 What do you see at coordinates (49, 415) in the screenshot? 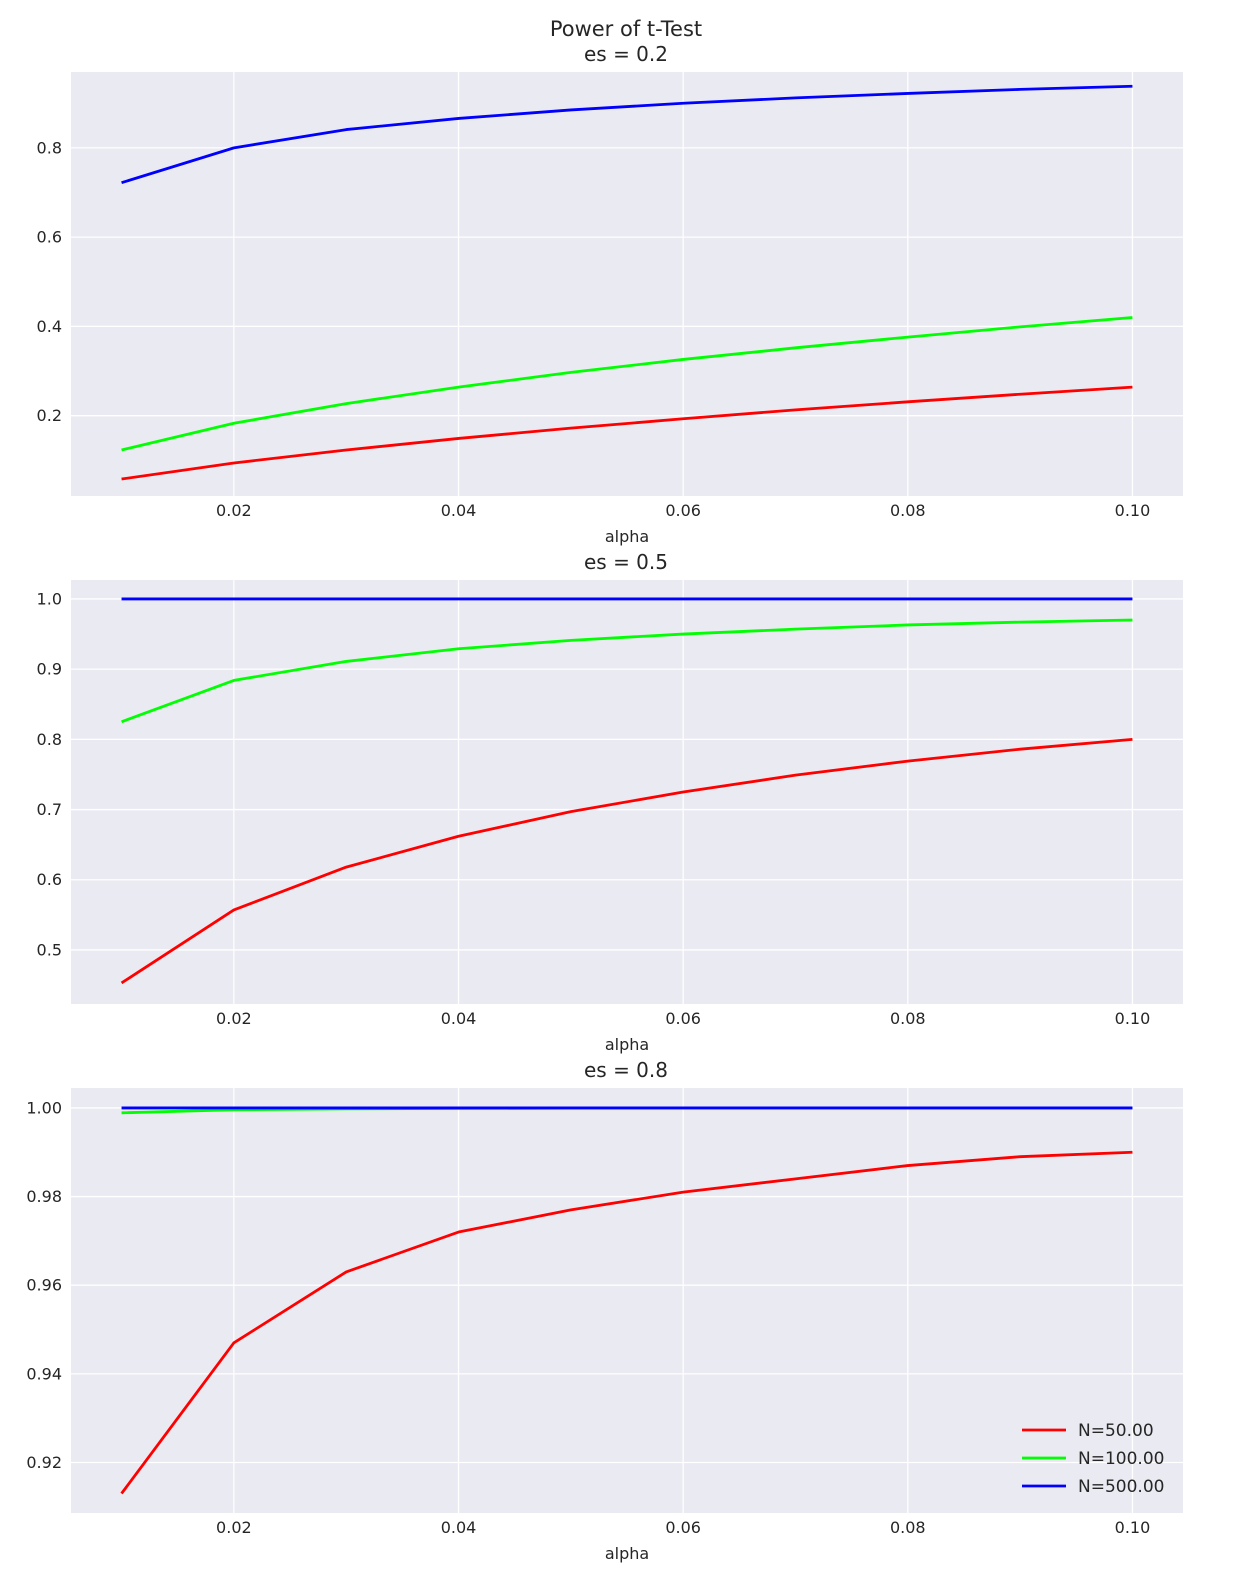
I see `y-tick-label: 0.2` at bounding box center [49, 415].